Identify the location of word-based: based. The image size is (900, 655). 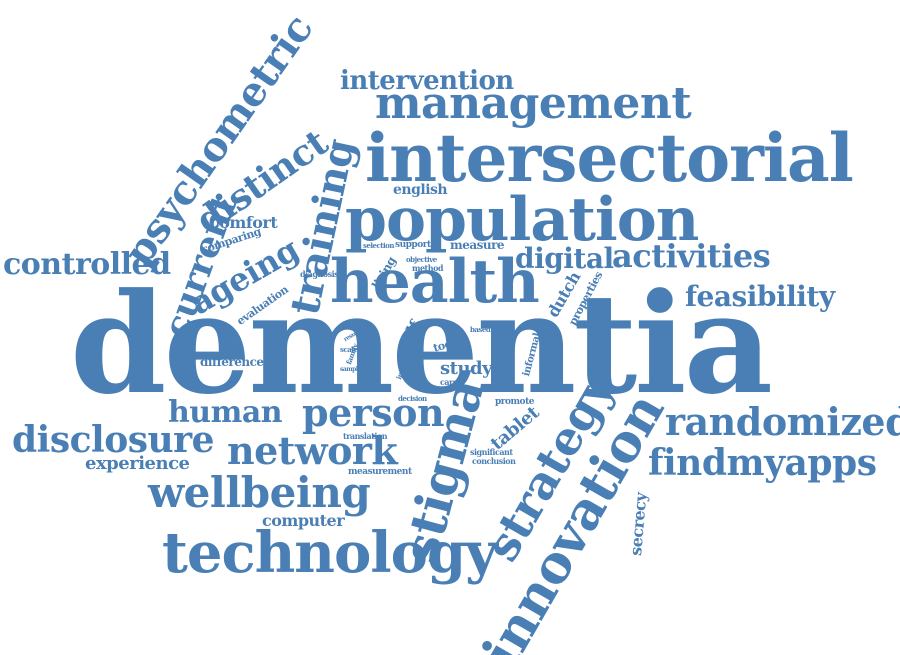
(480, 329).